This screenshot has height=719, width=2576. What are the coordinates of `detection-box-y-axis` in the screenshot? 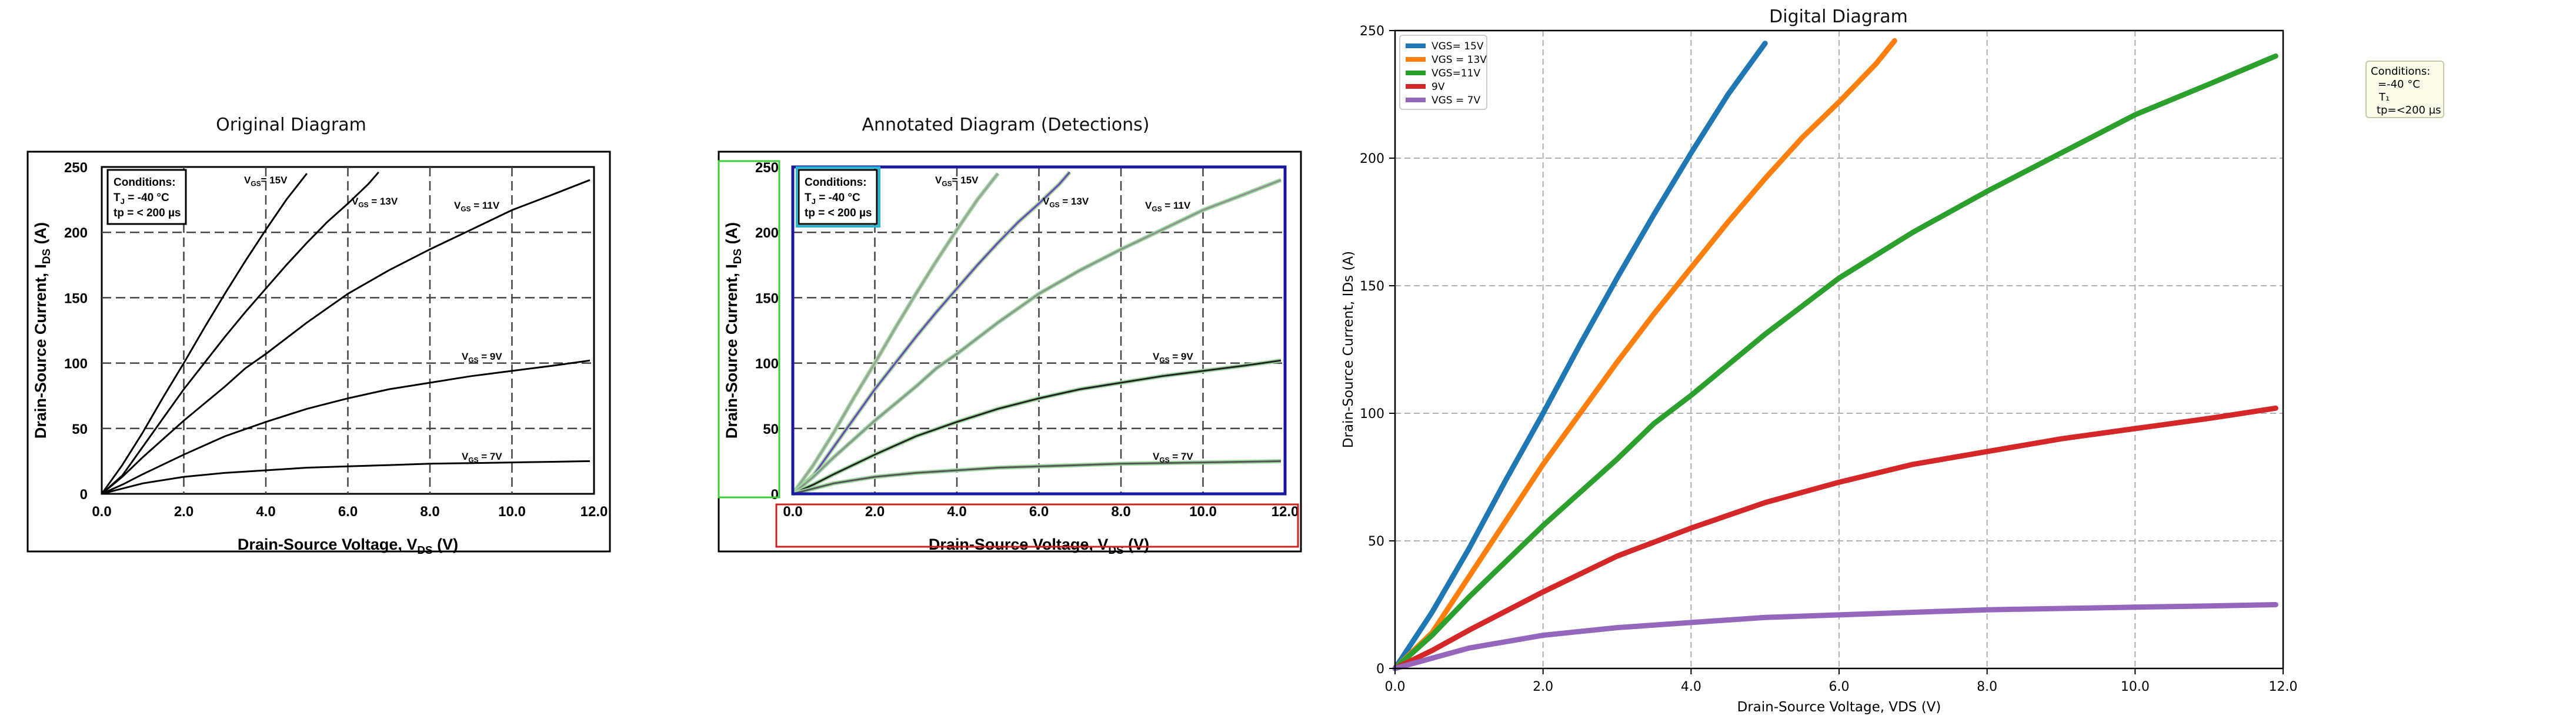 It's located at (749, 329).